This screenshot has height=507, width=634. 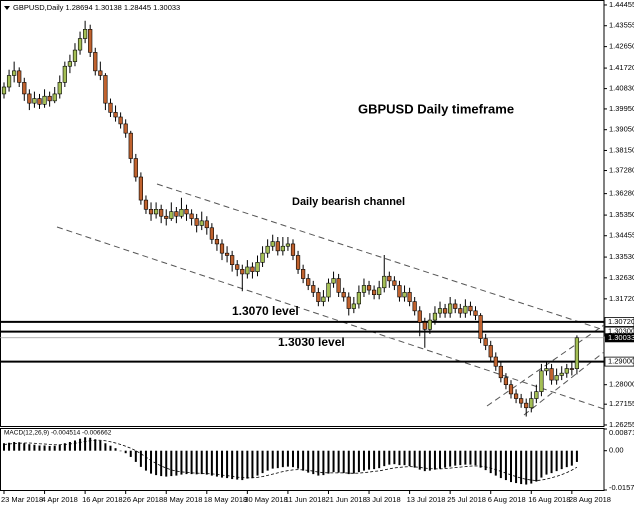 What do you see at coordinates (436, 108) in the screenshot?
I see `chart-title: GBPUSD Daily timeframe` at bounding box center [436, 108].